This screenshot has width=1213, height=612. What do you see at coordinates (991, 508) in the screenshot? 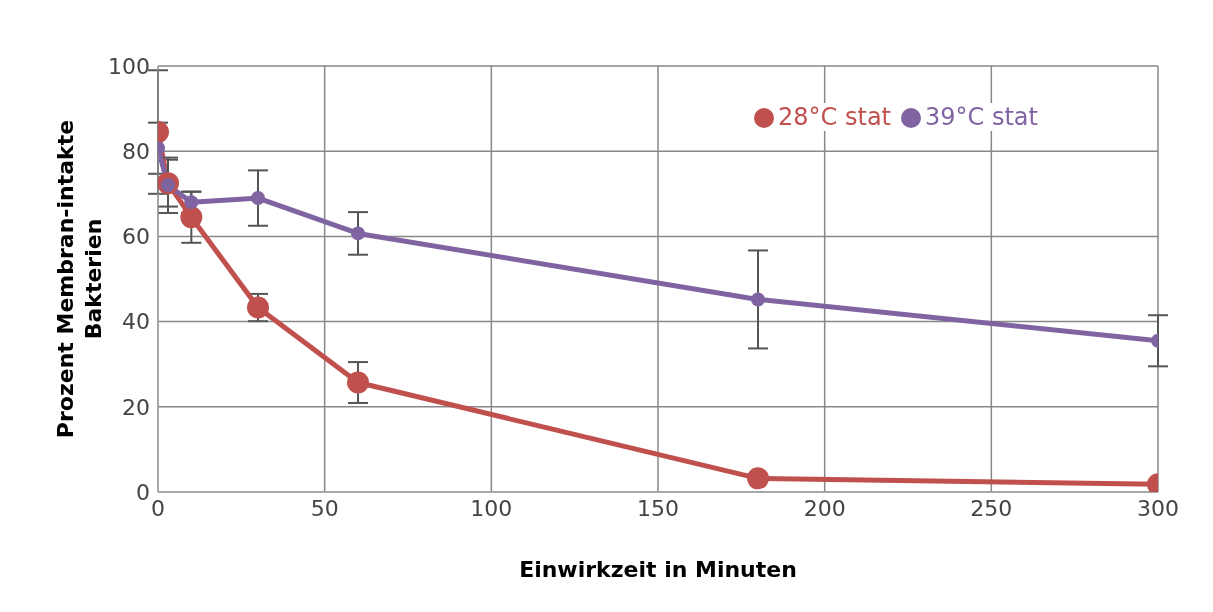
I see `x-tick-label: 250` at bounding box center [991, 508].